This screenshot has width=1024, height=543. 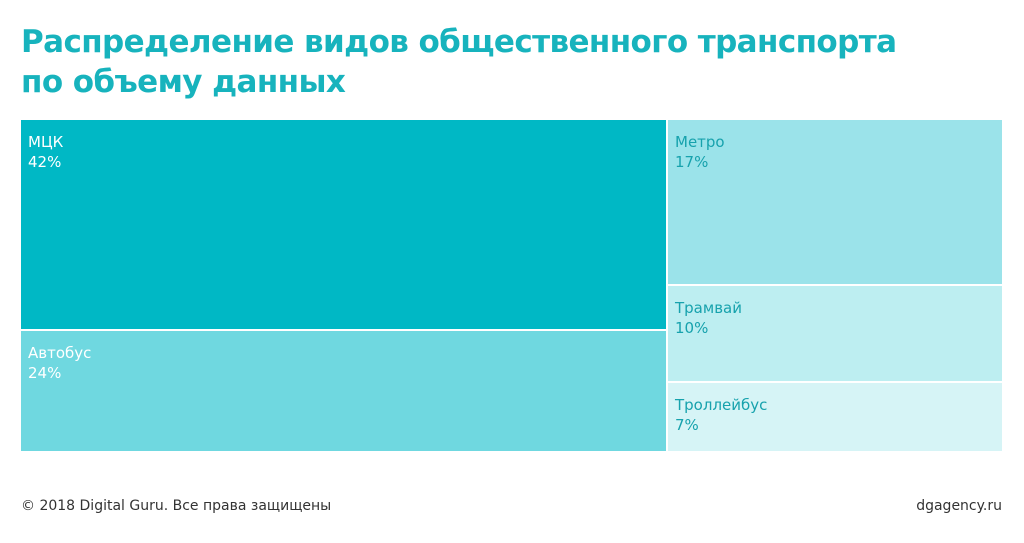 I want to click on treemap-tile-value: 7%, so click(x=687, y=425).